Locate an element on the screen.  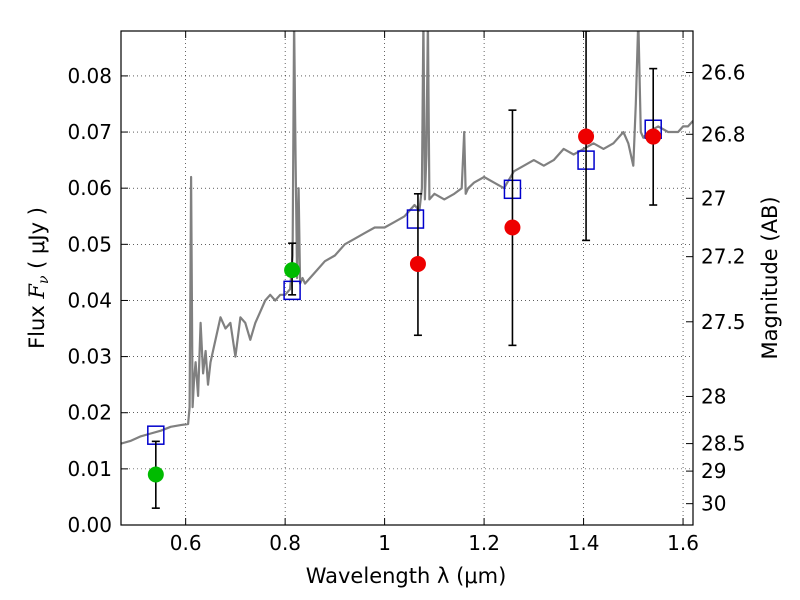
y2-tick-label: 26.8 is located at coordinates (723, 134).